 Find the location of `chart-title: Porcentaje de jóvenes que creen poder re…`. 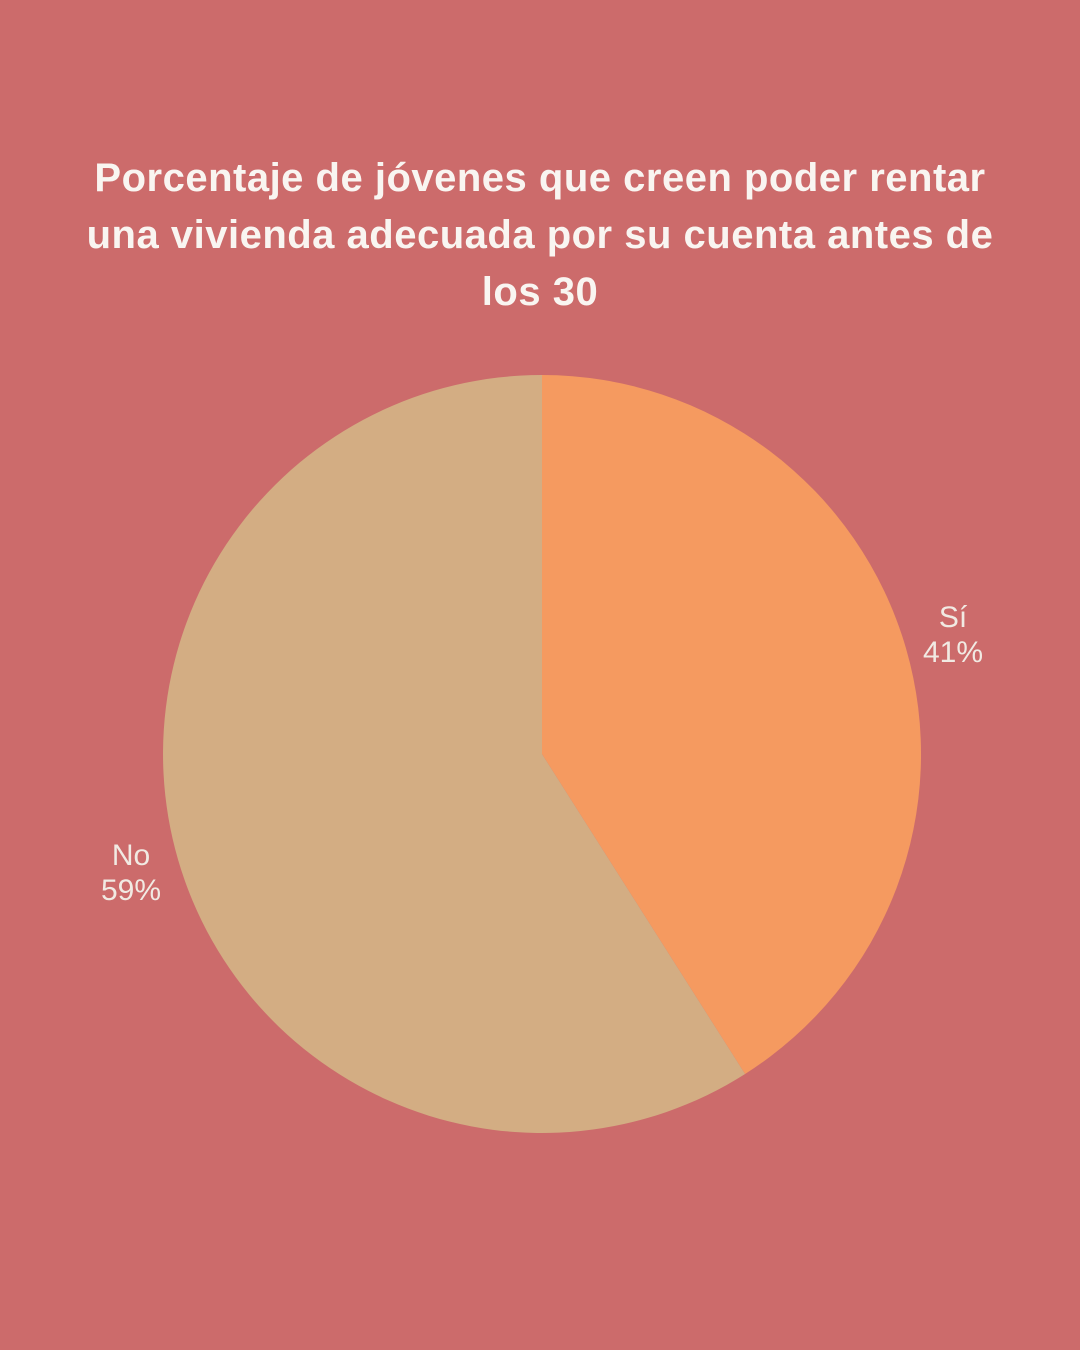

chart-title: Porcentaje de jóvenes que creen poder re… is located at coordinates (540, 235).